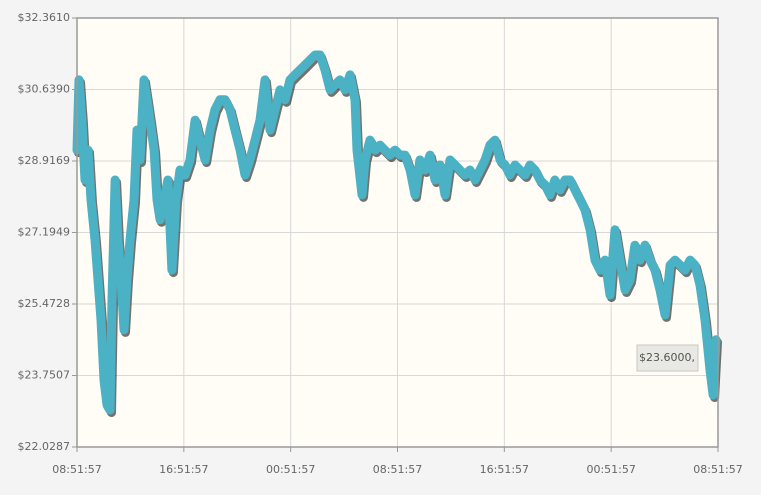  What do you see at coordinates (44, 88) in the screenshot?
I see `y-tick-label: $30.6390` at bounding box center [44, 88].